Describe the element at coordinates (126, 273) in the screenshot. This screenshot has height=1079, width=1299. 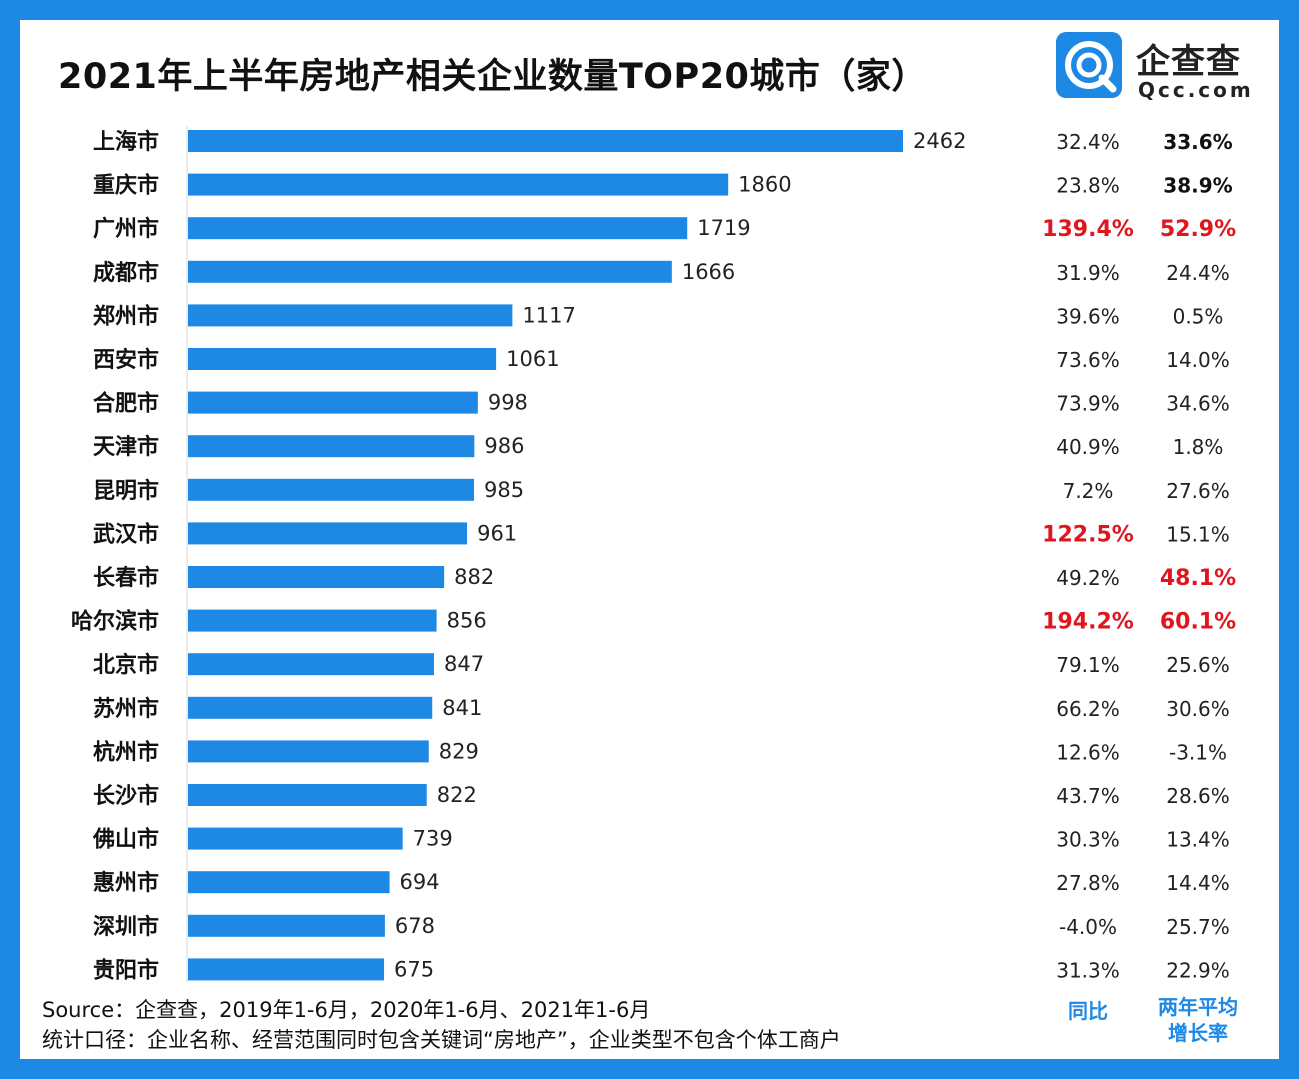
I see `category-label: 成都市` at that location.